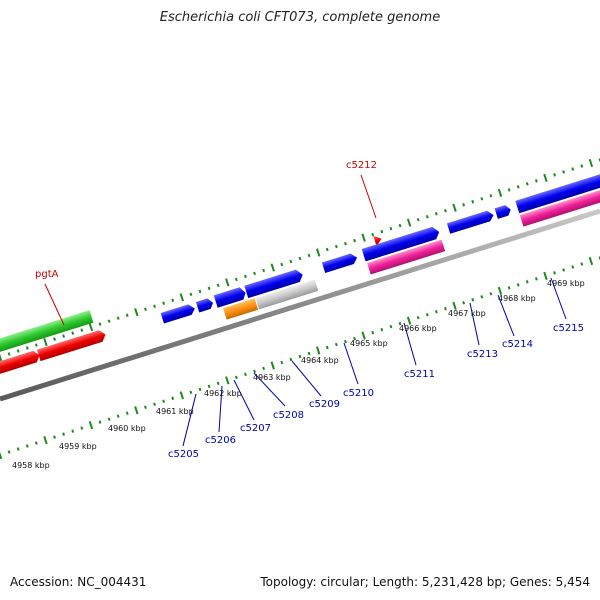 The width and height of the screenshot is (600, 600). What do you see at coordinates (255, 428) in the screenshot?
I see `gene-label-c5207: c5207` at bounding box center [255, 428].